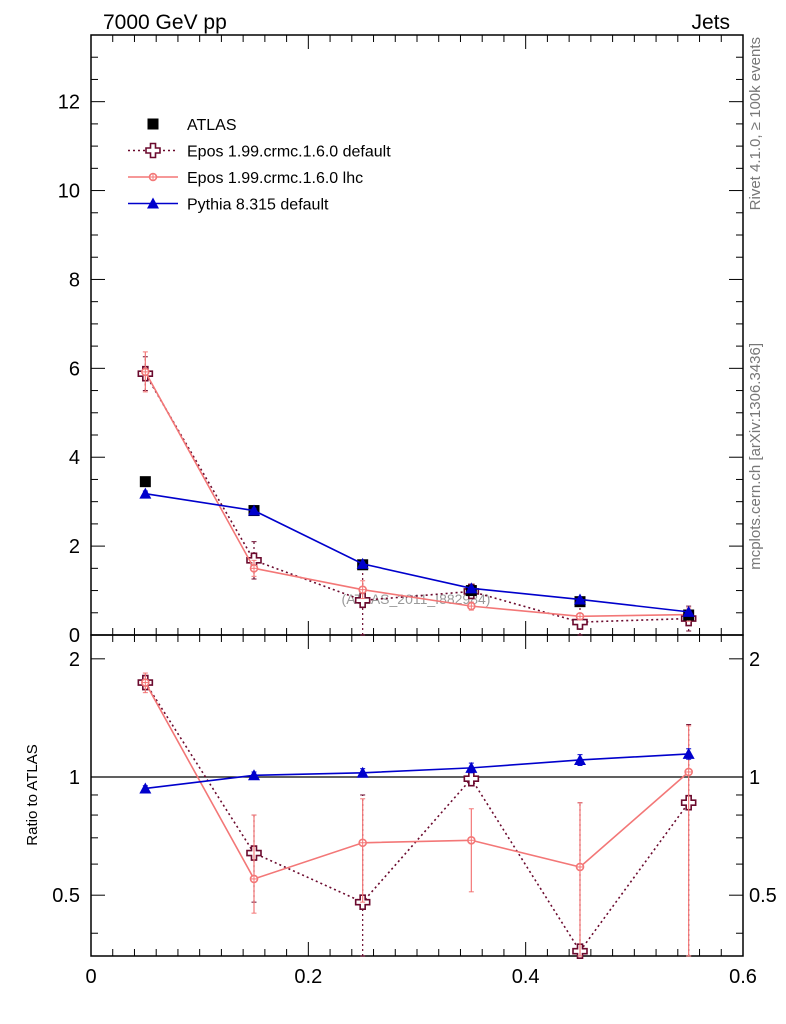 This screenshot has width=786, height=1024. I want to click on main-pythia-8-315-default-line, so click(417, 552).